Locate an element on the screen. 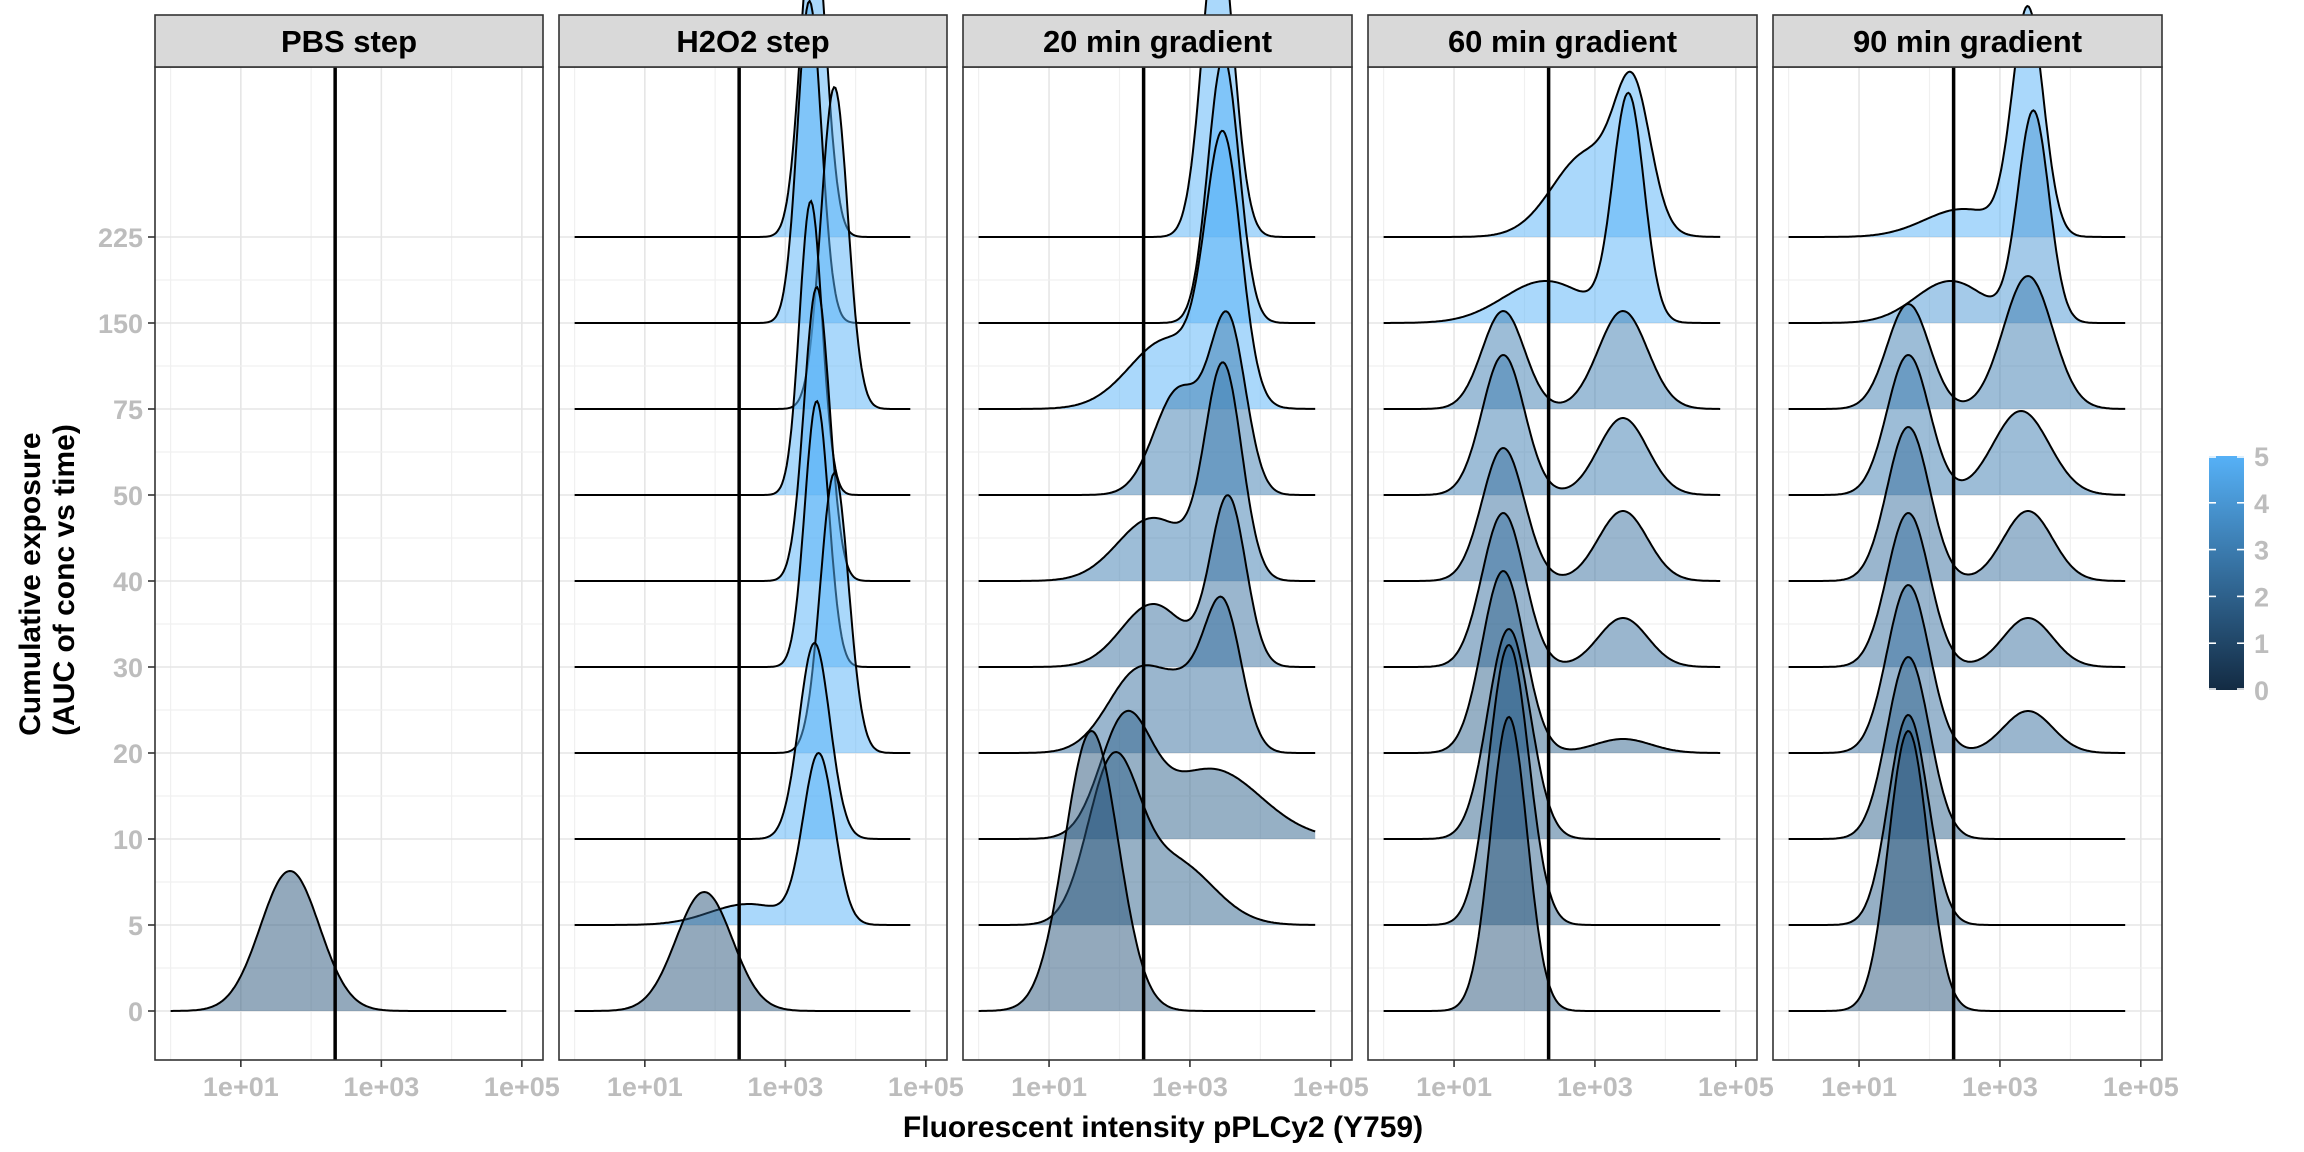 This screenshot has width=2304, height=1152. legend-ticks: 0 1 2 3 4 5 is located at coordinates (2239, 574).